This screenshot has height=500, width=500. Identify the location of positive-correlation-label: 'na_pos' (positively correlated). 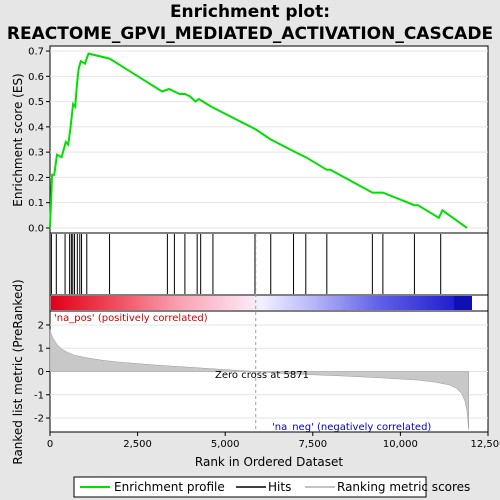
(131, 318).